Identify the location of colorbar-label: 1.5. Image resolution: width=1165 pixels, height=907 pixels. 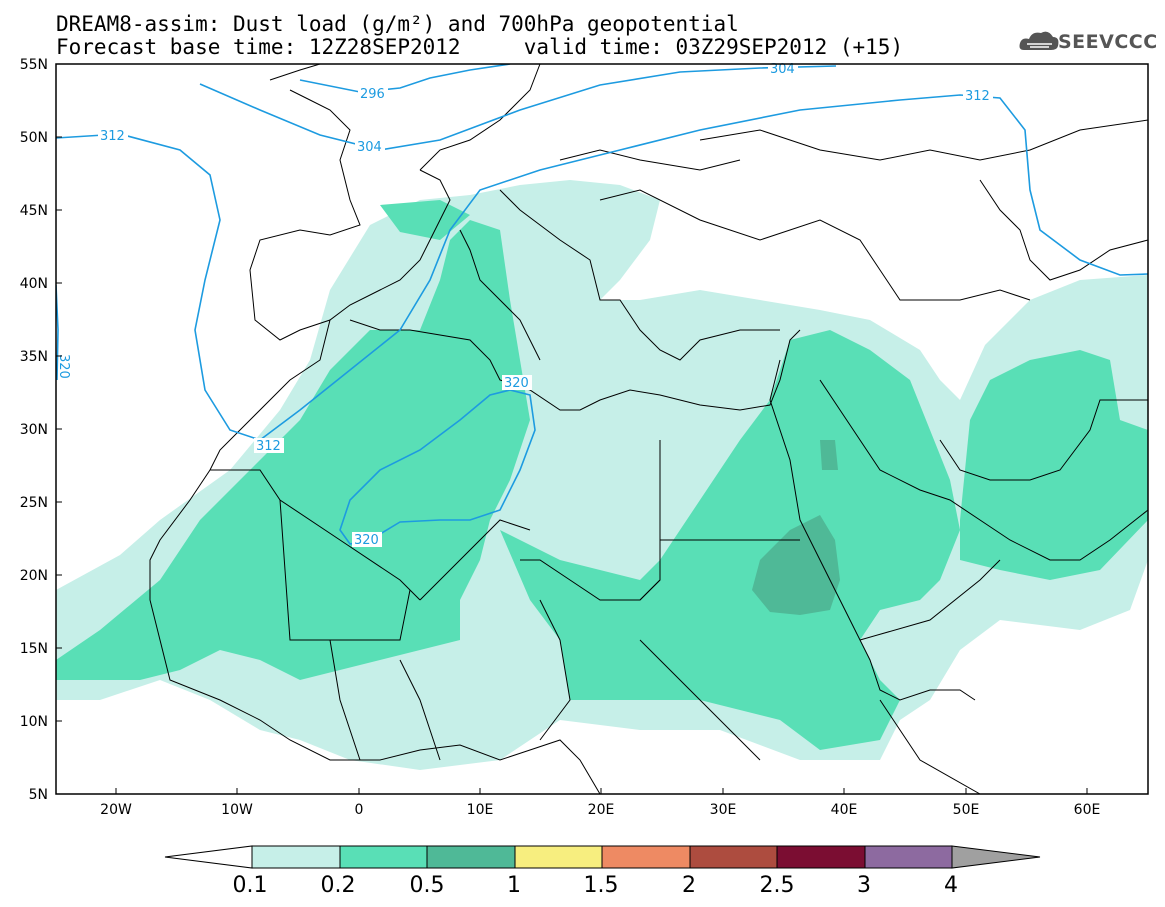
(601, 885).